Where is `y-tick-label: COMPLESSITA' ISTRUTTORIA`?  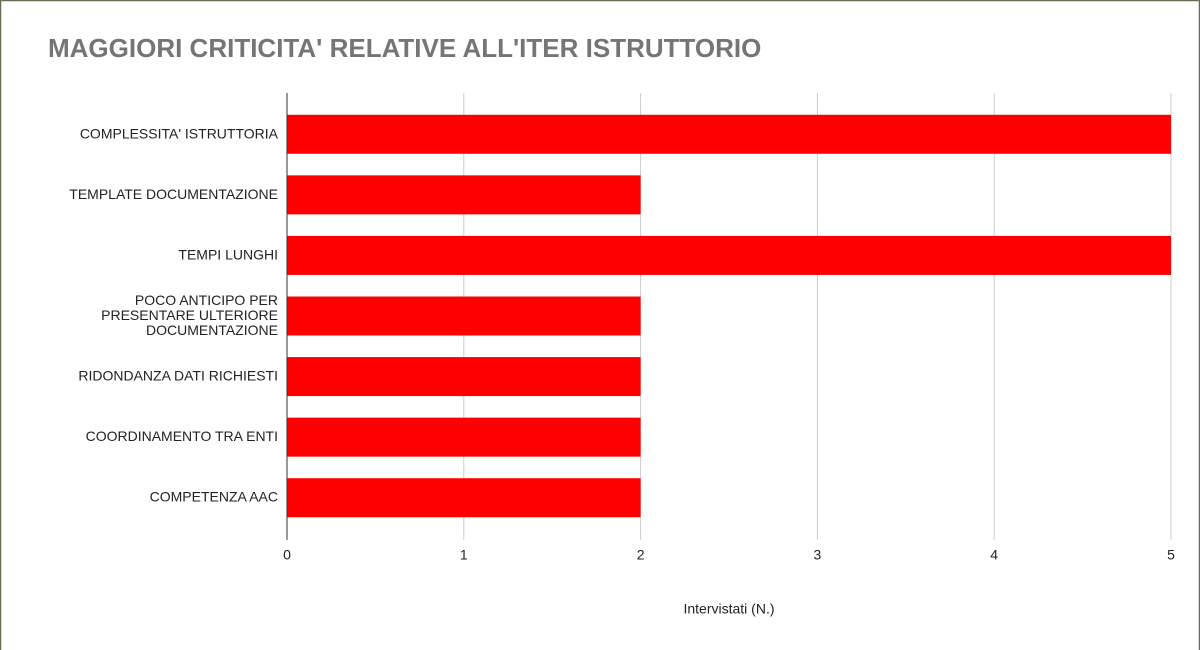 y-tick-label: COMPLESSITA' ISTRUTTORIA is located at coordinates (179, 133).